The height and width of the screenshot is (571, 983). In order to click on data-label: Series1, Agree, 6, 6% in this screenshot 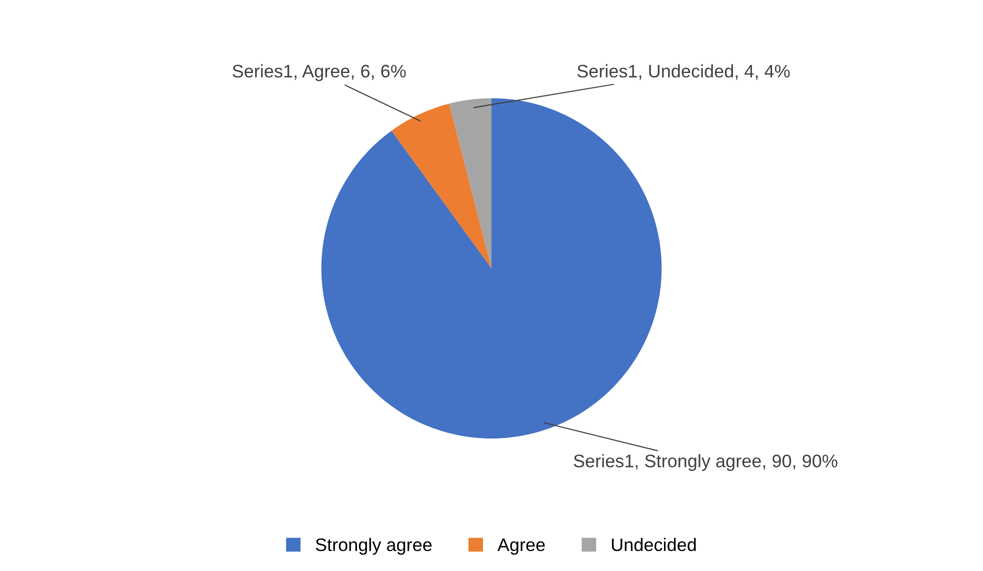, I will do `click(319, 73)`.